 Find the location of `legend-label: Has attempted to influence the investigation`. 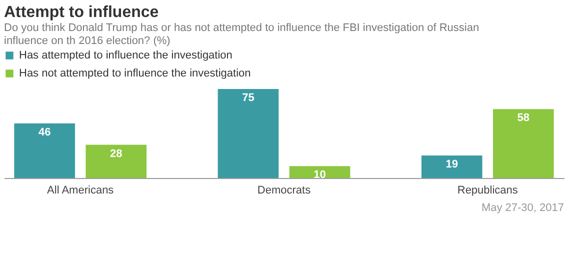

legend-label: Has attempted to influence the investigation is located at coordinates (125, 56).